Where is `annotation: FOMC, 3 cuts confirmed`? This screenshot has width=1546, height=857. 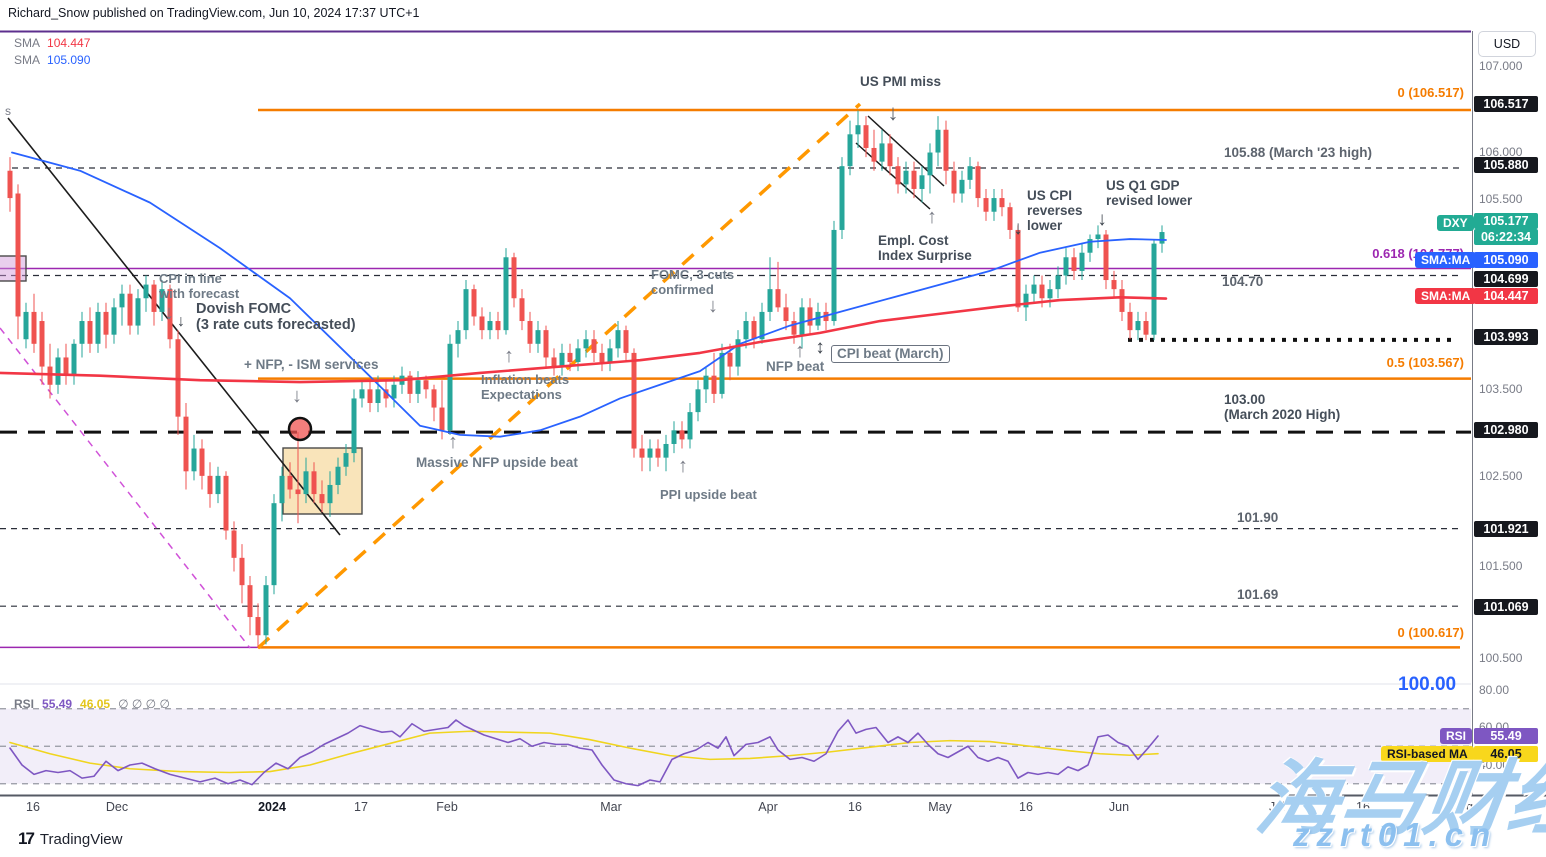
annotation: FOMC, 3 cuts confirmed is located at coordinates (693, 282).